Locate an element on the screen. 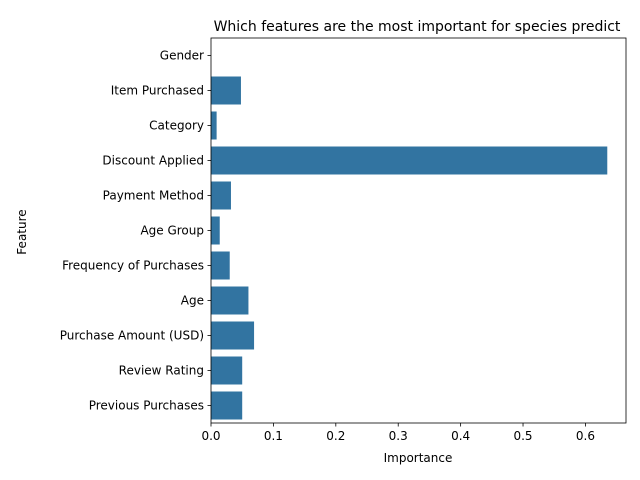 The height and width of the screenshot is (480, 640). x-tick-label: 0.1 is located at coordinates (273, 436).